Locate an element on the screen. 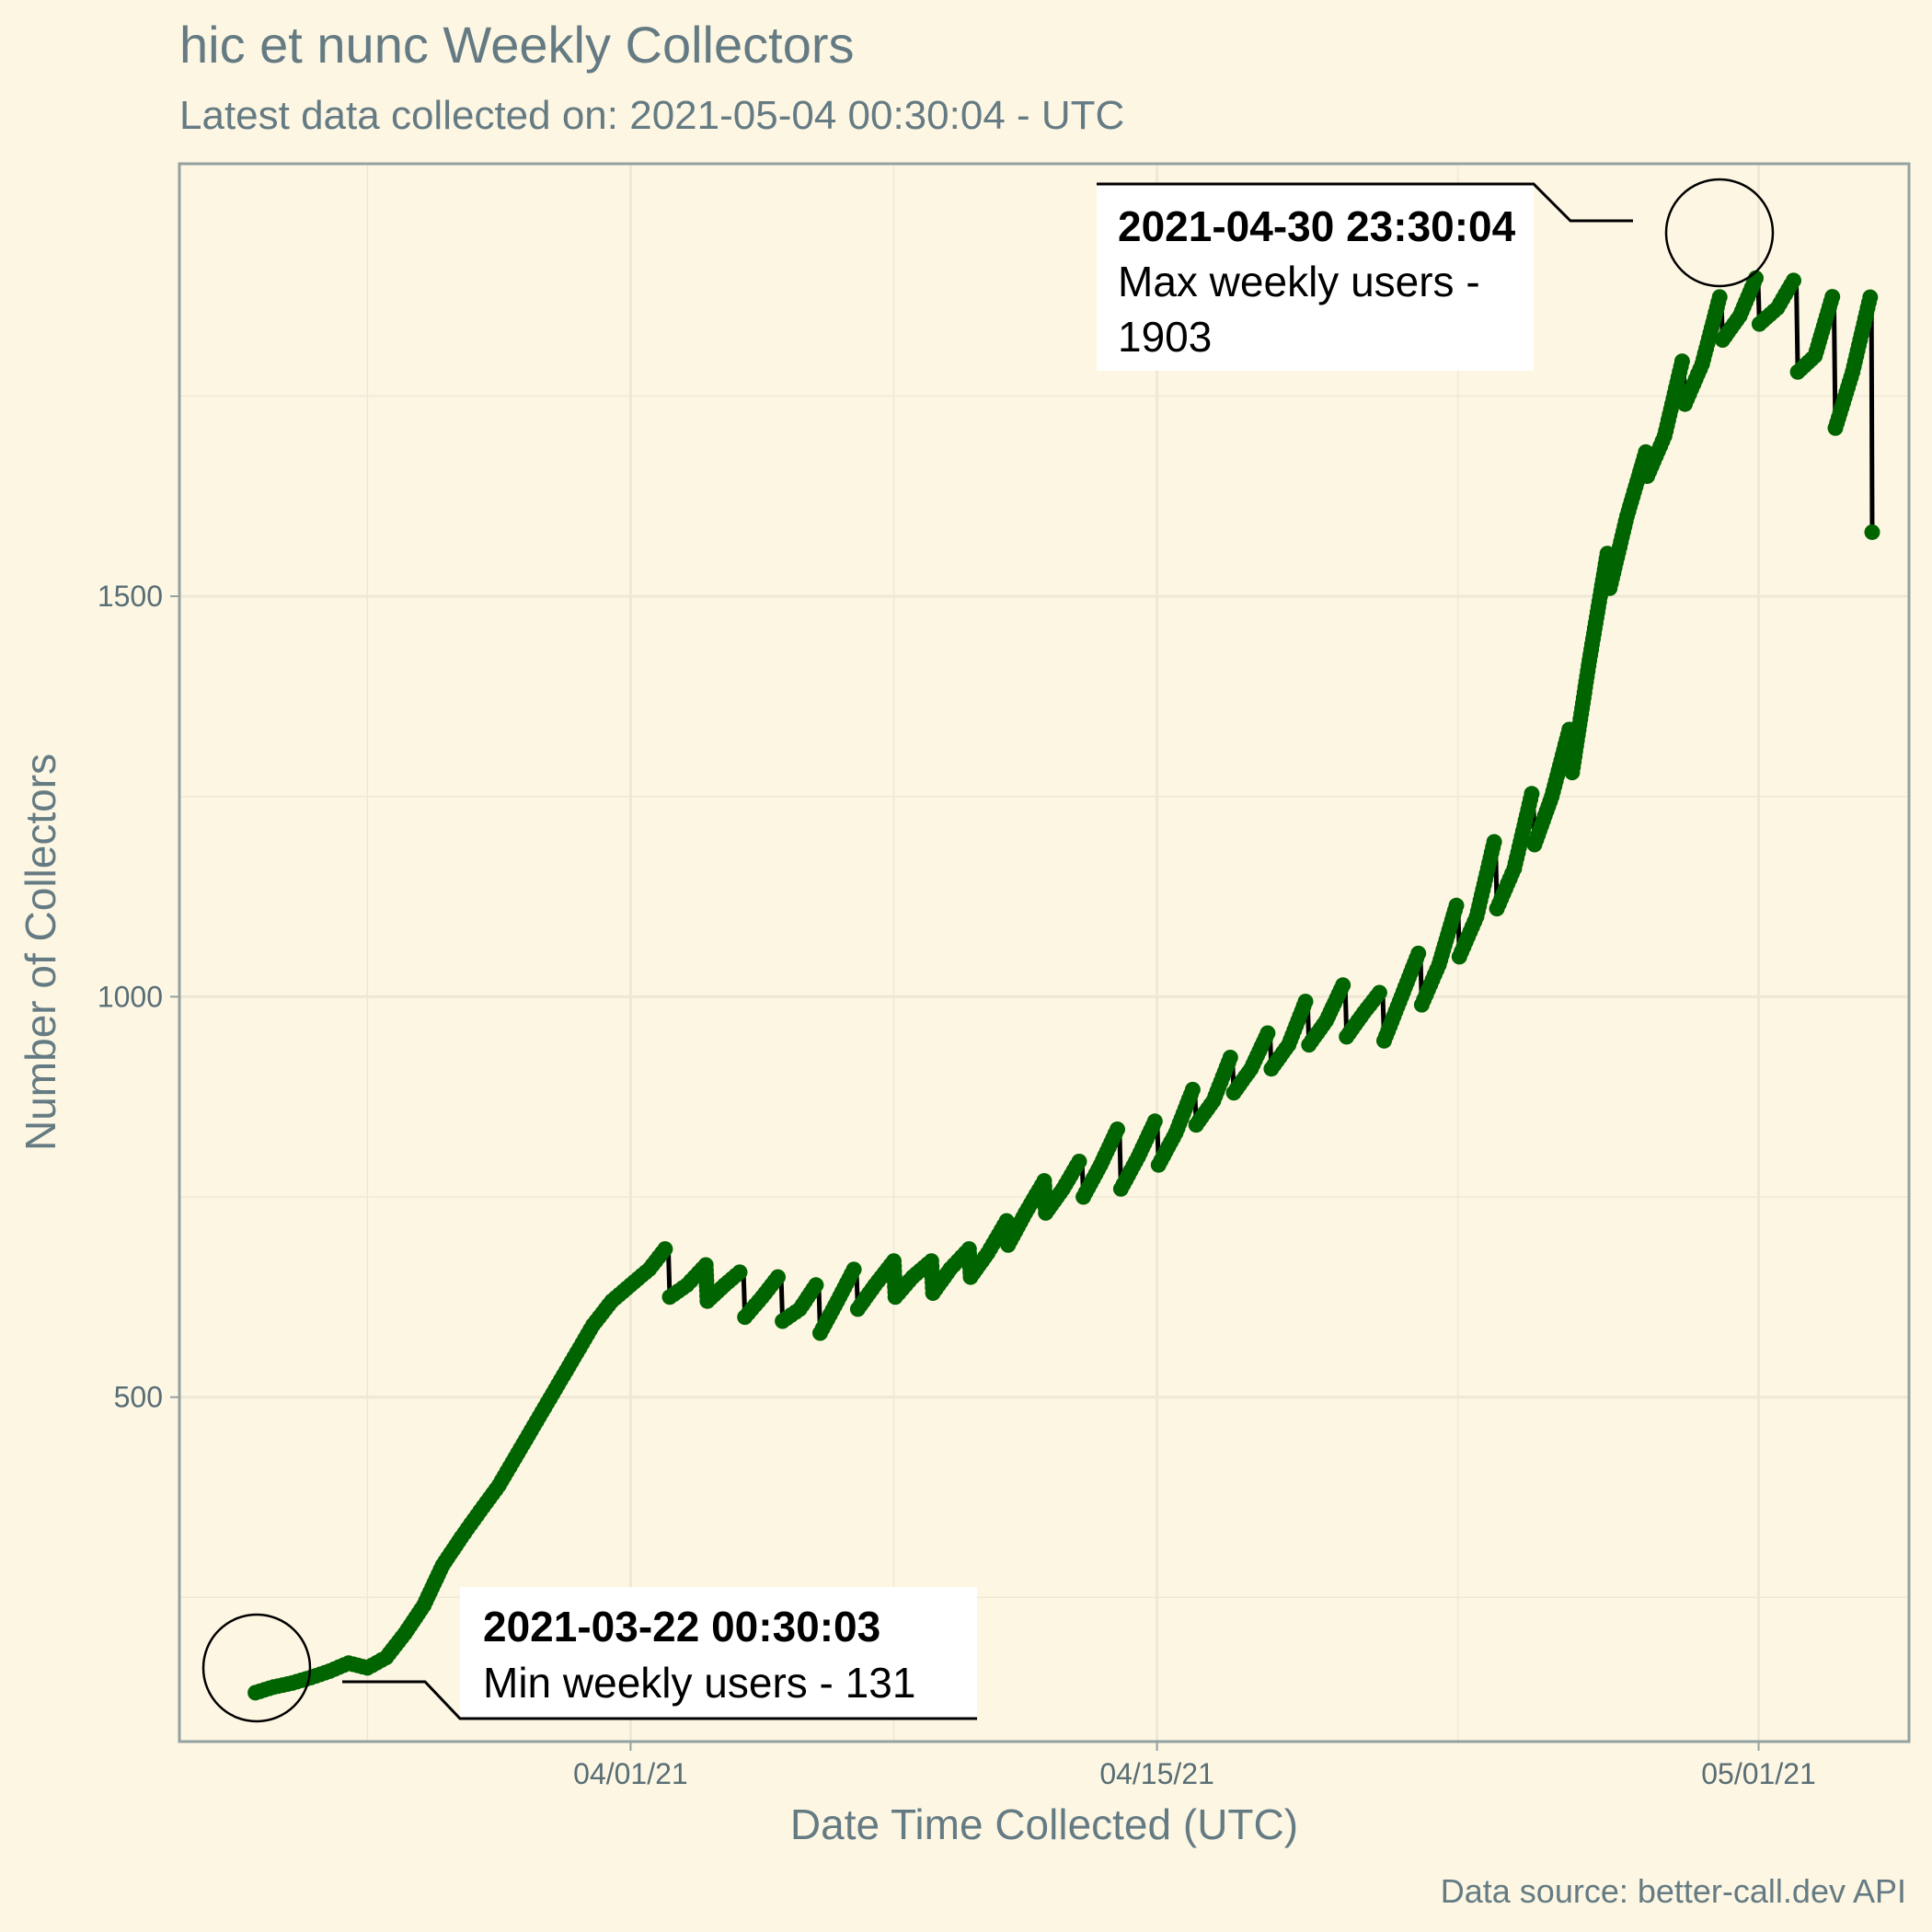  max-leader-line is located at coordinates (1365, 202).